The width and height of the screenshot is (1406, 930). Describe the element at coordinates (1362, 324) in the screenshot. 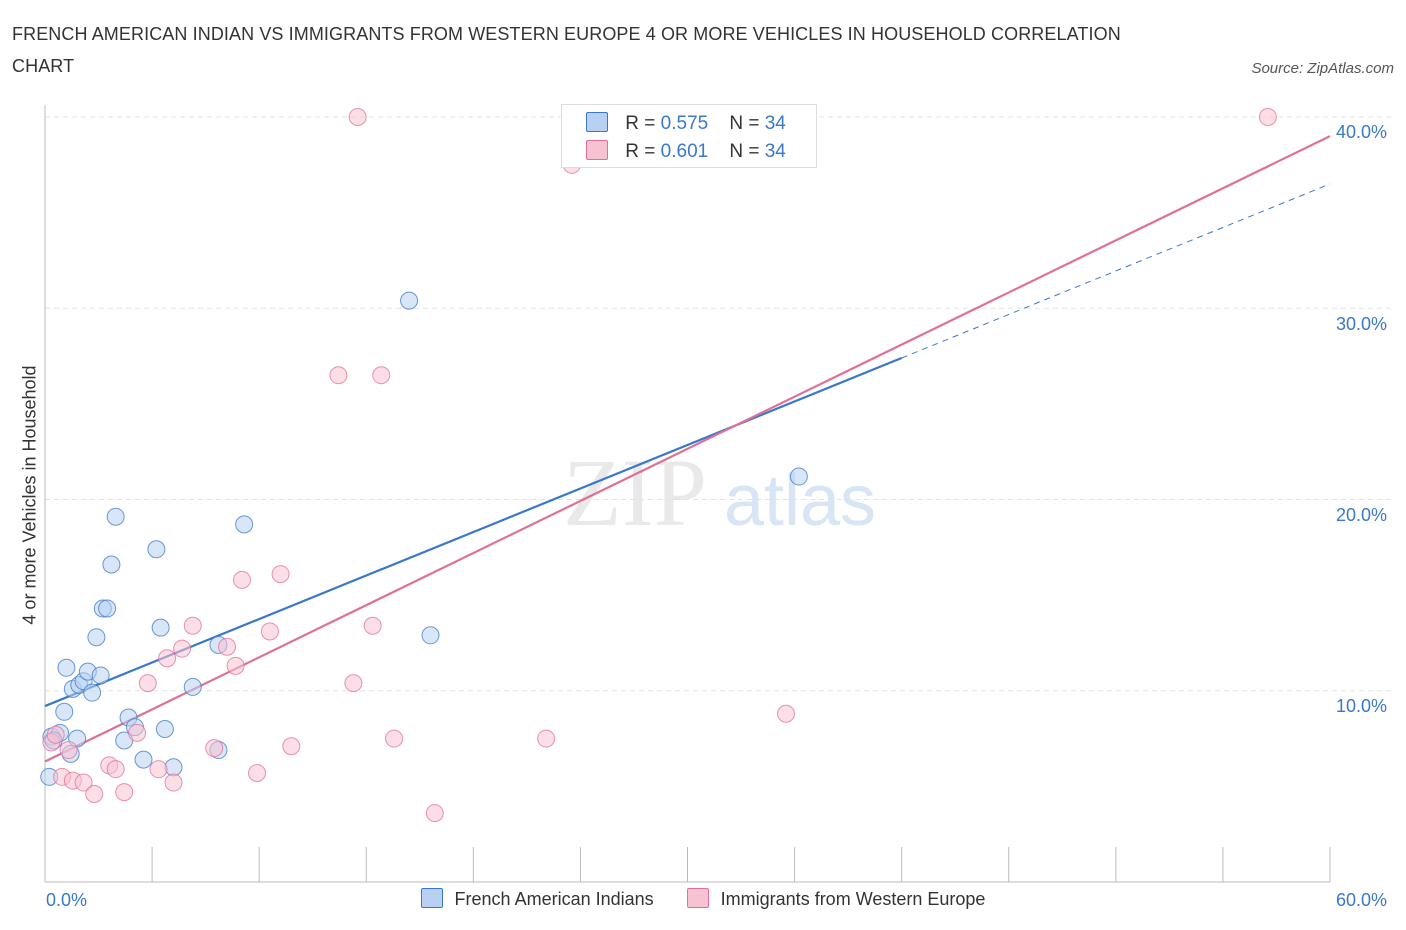

I see `y-tick-label-30: 30.0%` at that location.